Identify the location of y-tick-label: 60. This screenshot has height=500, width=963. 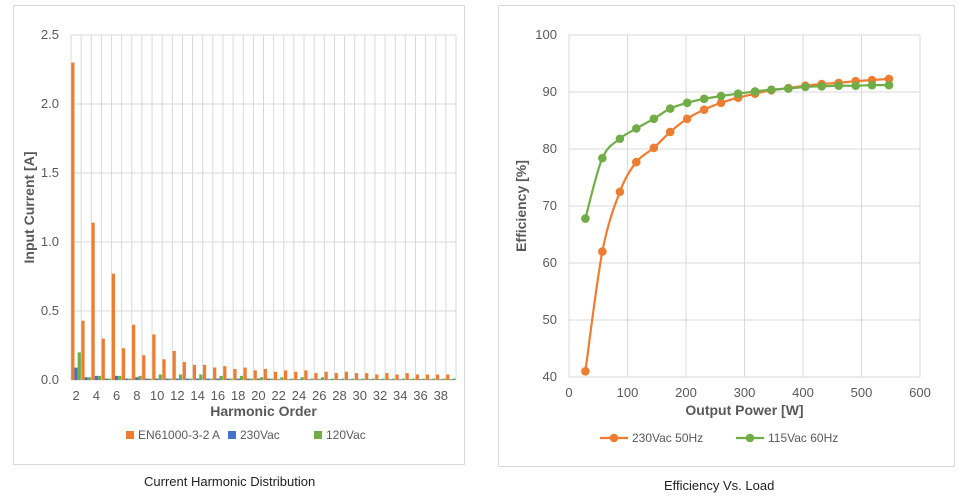
(550, 262).